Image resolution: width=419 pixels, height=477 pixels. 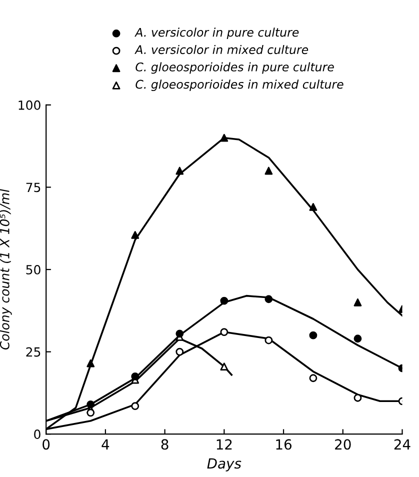 I want to click on x-axis-title: Days, so click(x=224, y=465).